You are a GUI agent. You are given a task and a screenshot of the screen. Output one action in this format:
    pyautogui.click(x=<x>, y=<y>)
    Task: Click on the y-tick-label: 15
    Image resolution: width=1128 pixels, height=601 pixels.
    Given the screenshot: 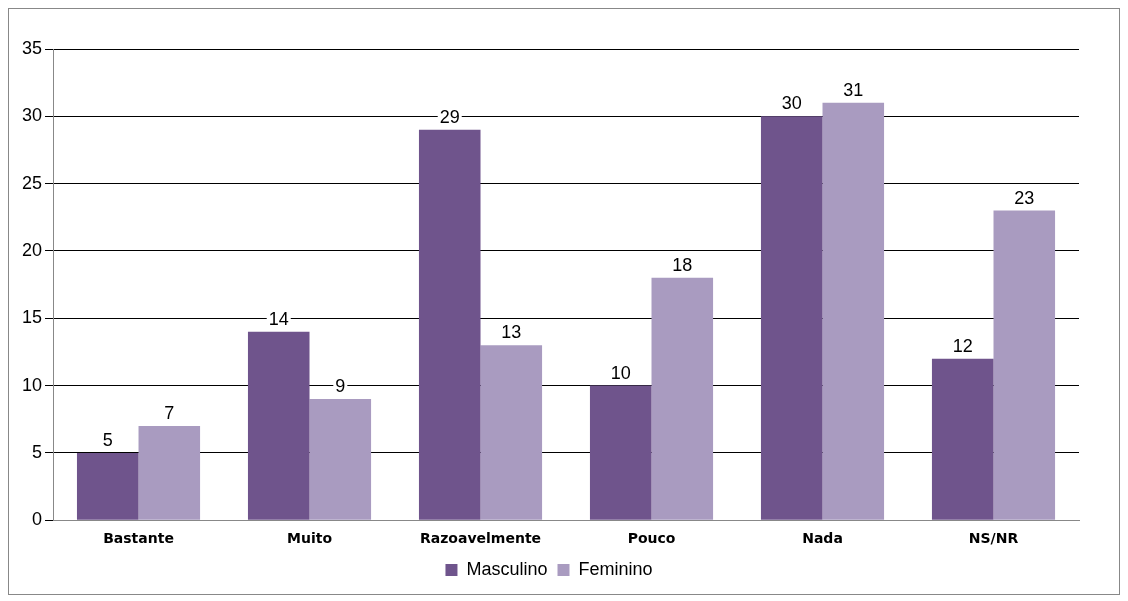 What is the action you would take?
    pyautogui.click(x=32, y=317)
    